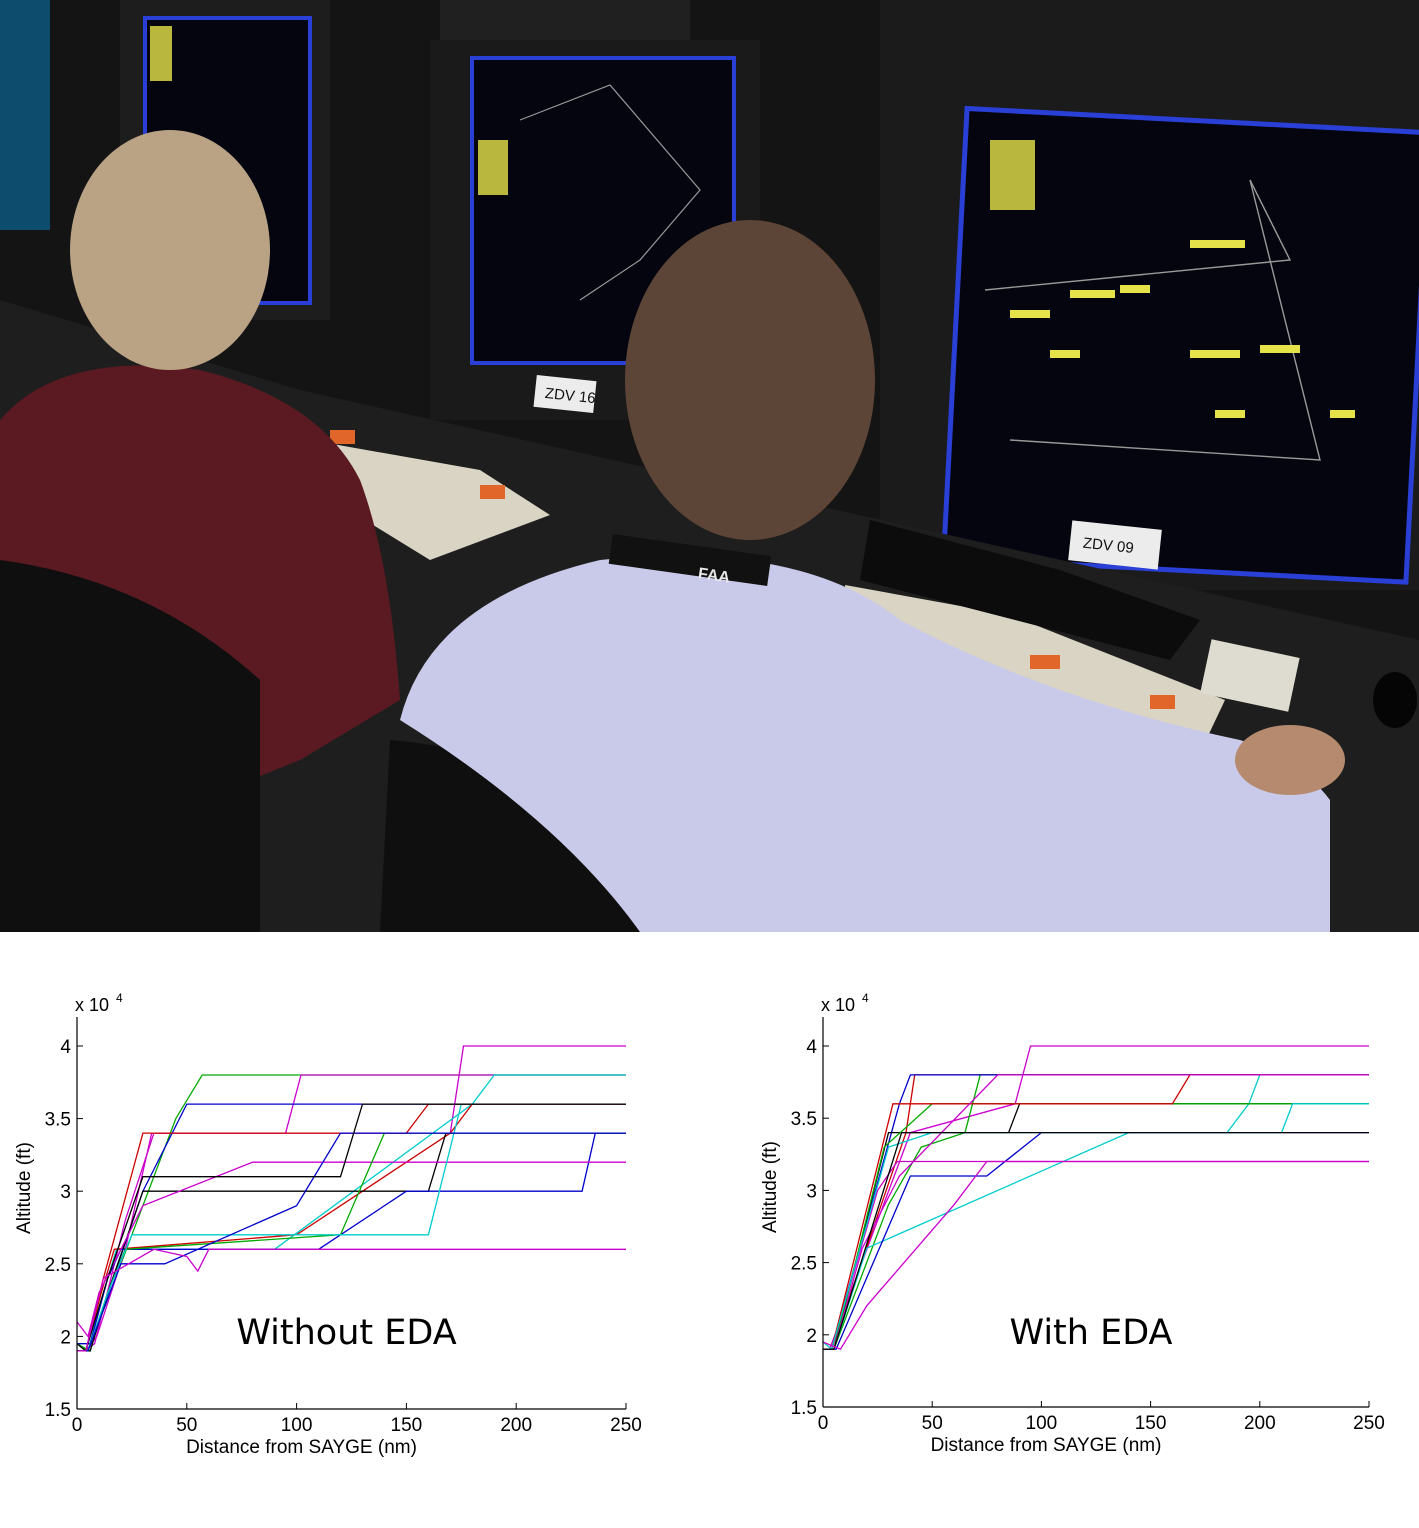 Image resolution: width=1419 pixels, height=1528 pixels. Describe the element at coordinates (170, 250) in the screenshot. I see `person-left-head` at that location.